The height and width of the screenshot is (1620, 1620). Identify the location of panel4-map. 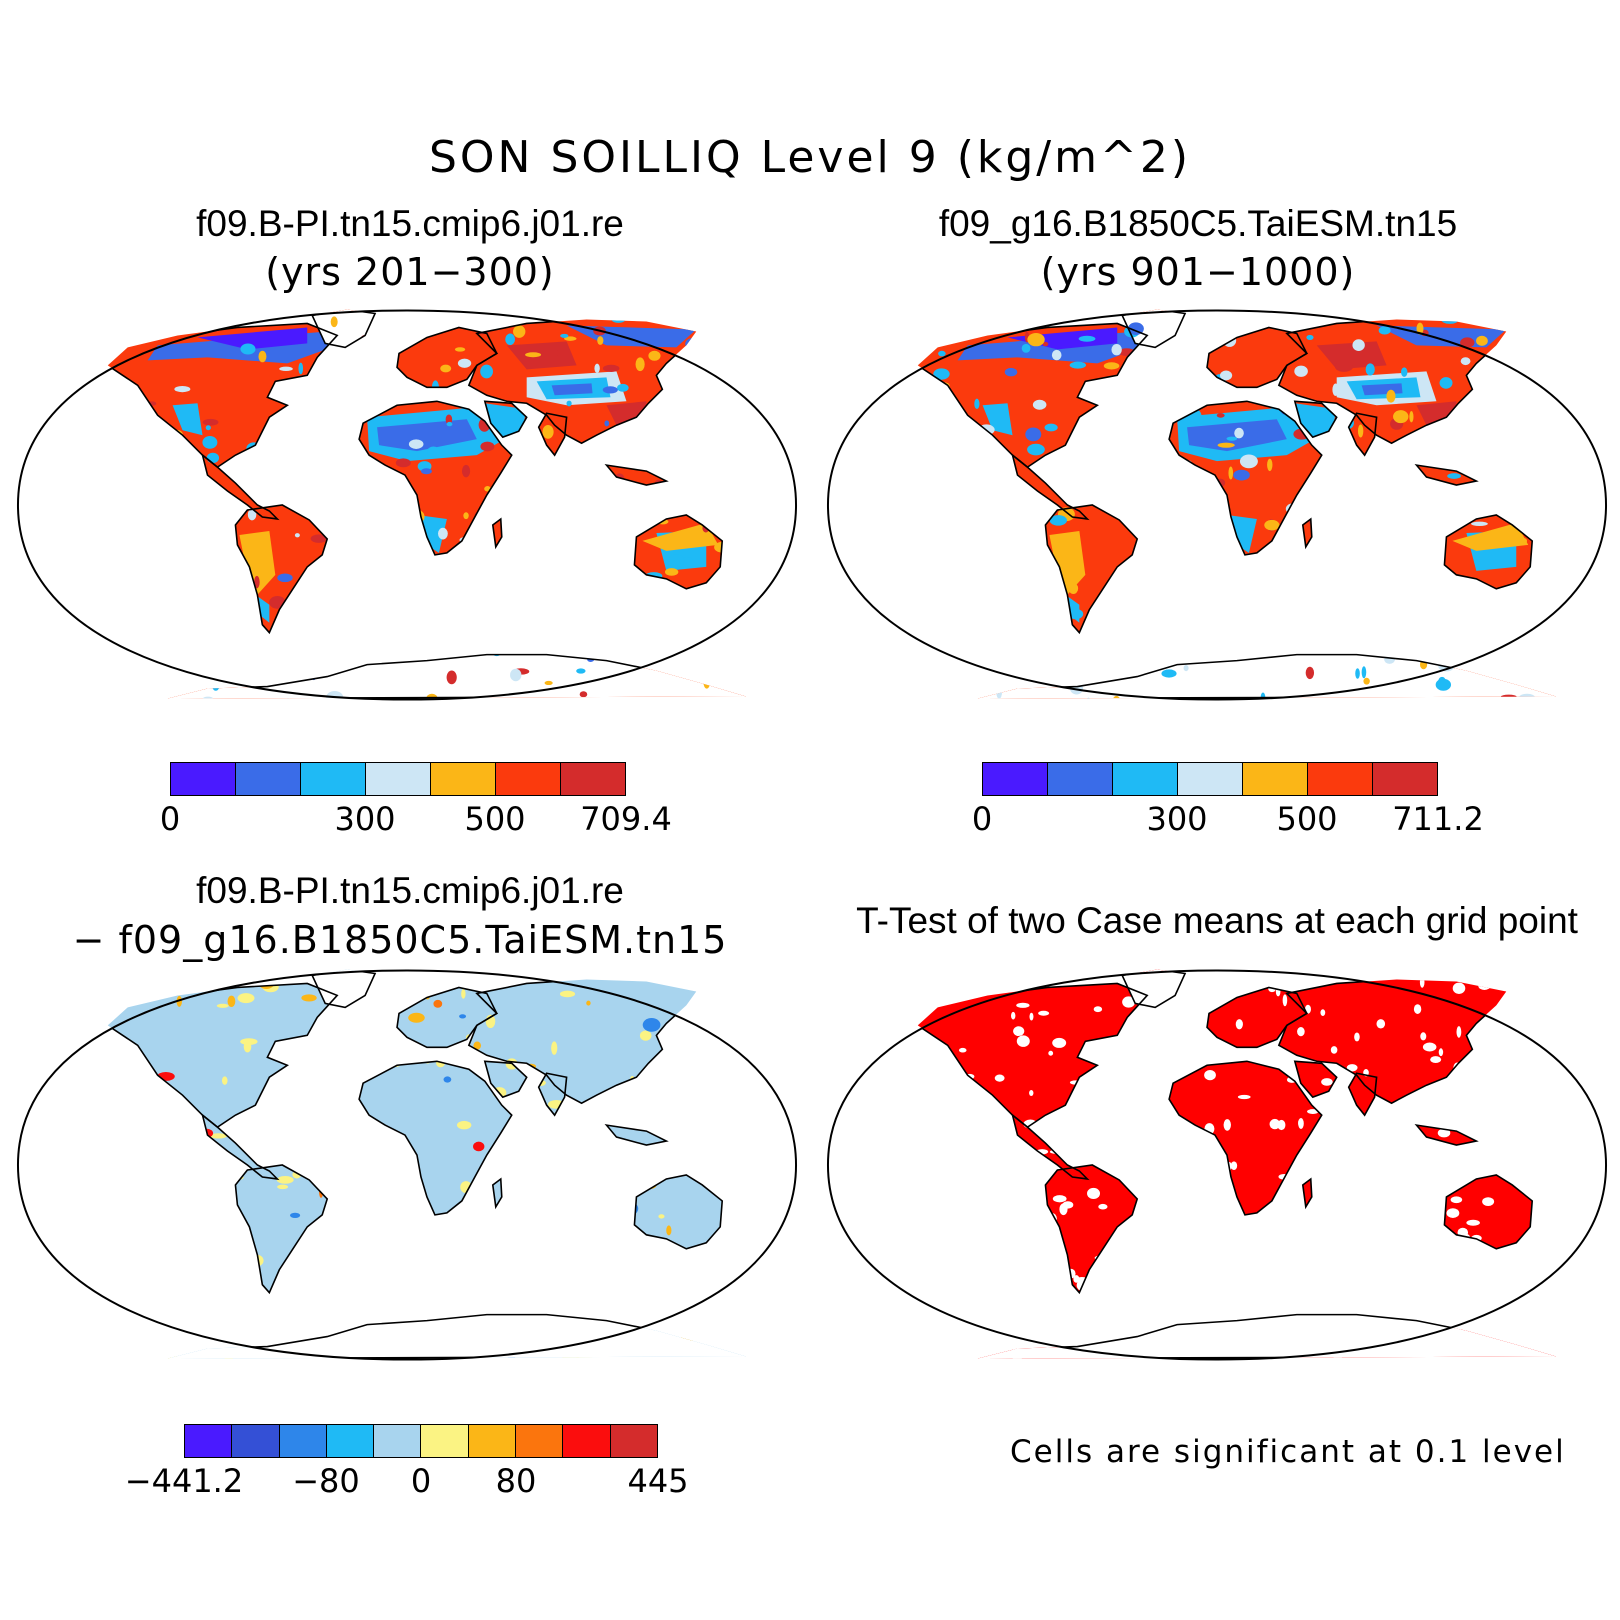
(1217, 1165).